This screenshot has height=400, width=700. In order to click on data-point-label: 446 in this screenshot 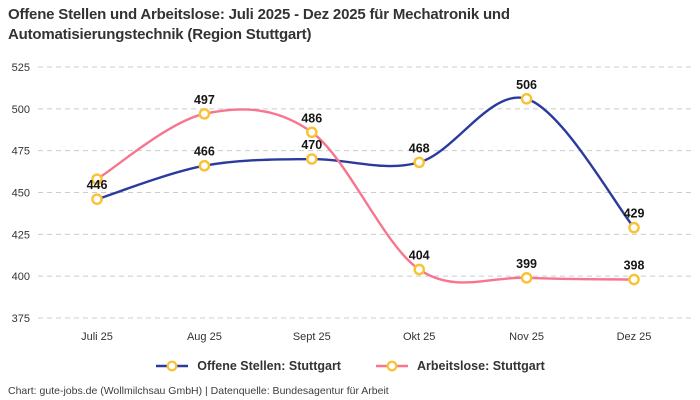, I will do `click(97, 185)`.